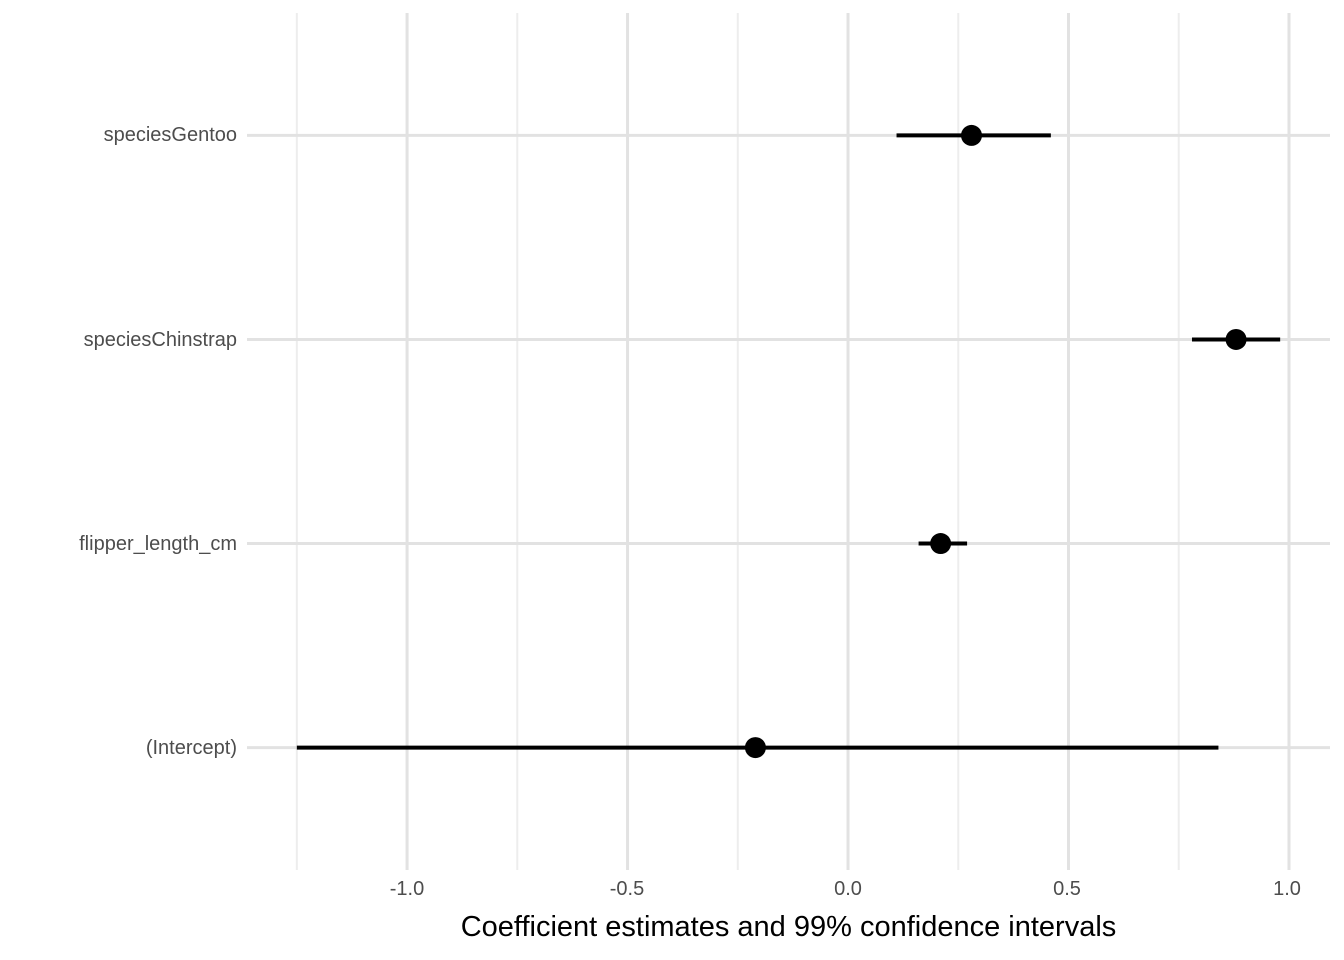 The image size is (1344, 960). What do you see at coordinates (170, 135) in the screenshot?
I see `y-axis-label-speciesGentoo: speciesGentoo` at bounding box center [170, 135].